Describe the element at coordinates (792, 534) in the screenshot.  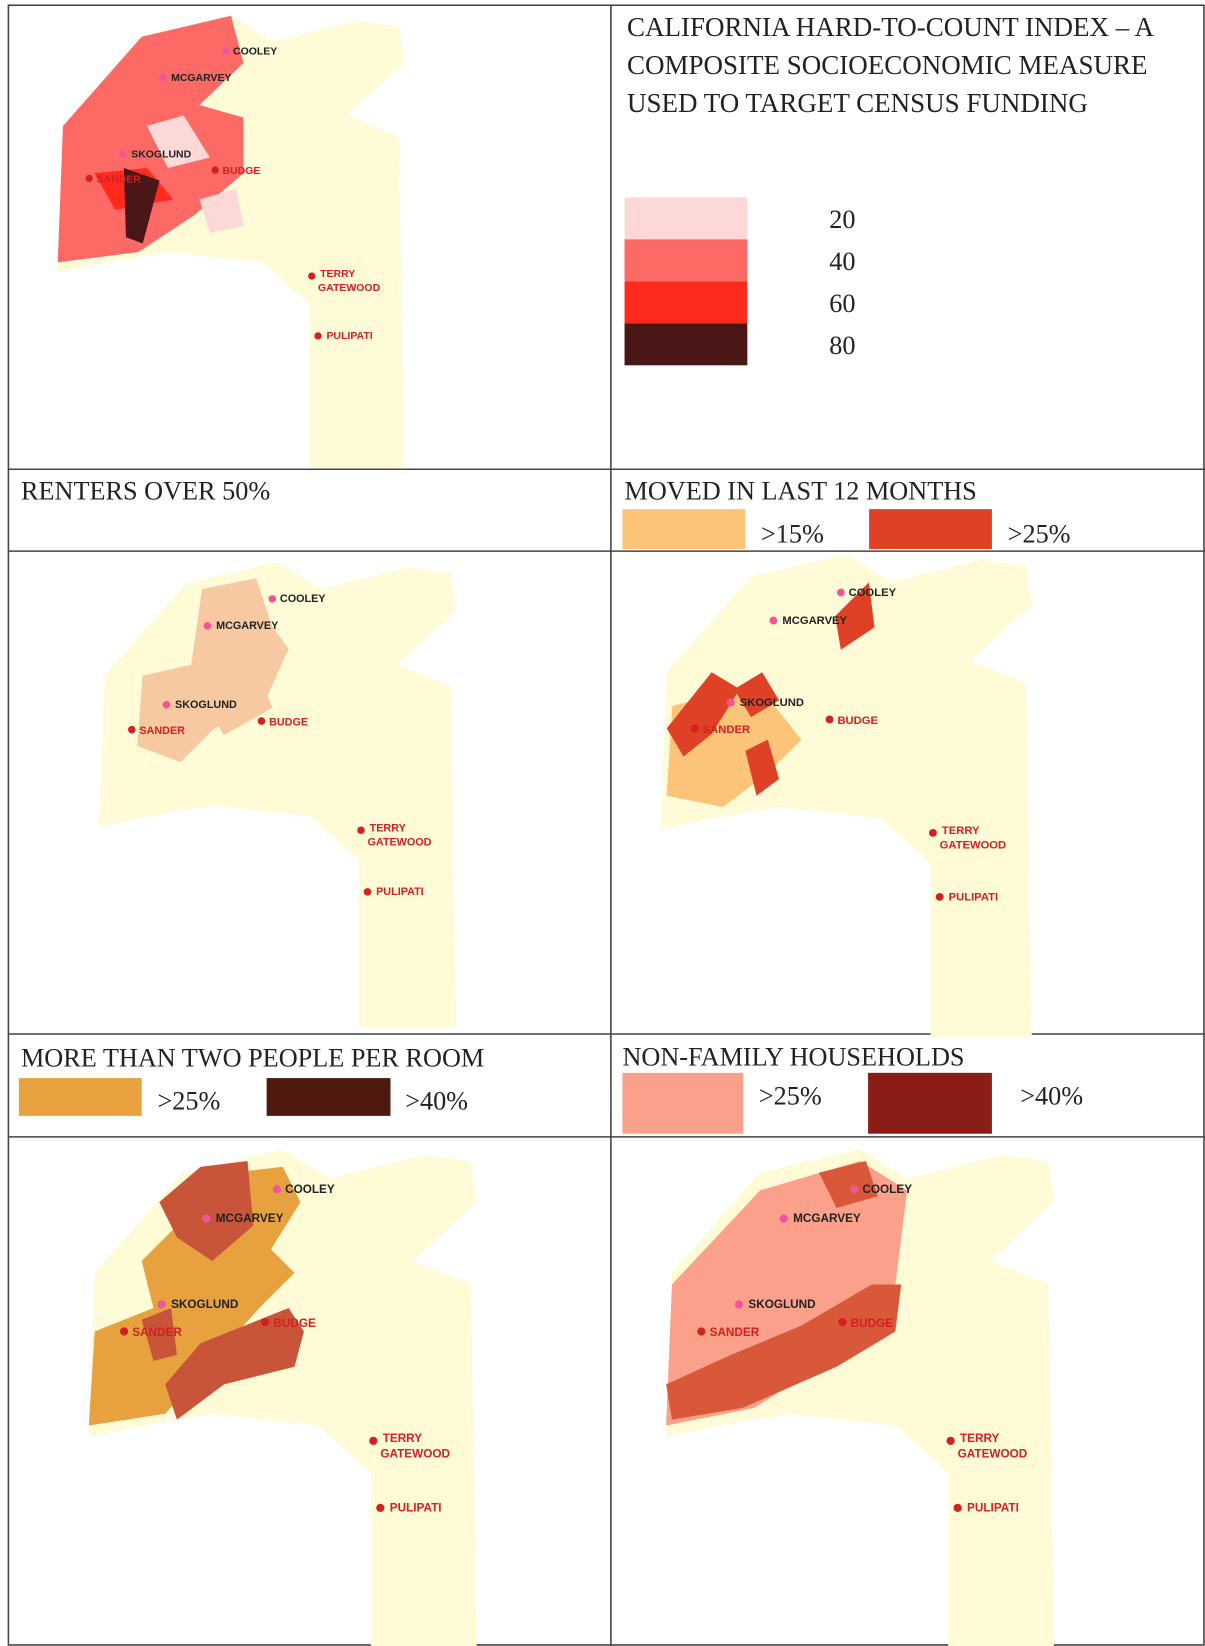
I see `legend-label: >15%` at that location.